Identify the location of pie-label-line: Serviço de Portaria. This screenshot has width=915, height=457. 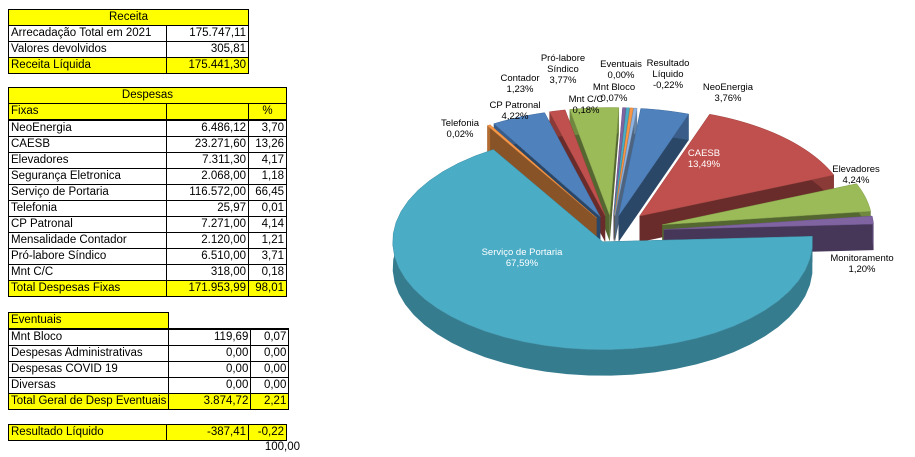
(523, 252).